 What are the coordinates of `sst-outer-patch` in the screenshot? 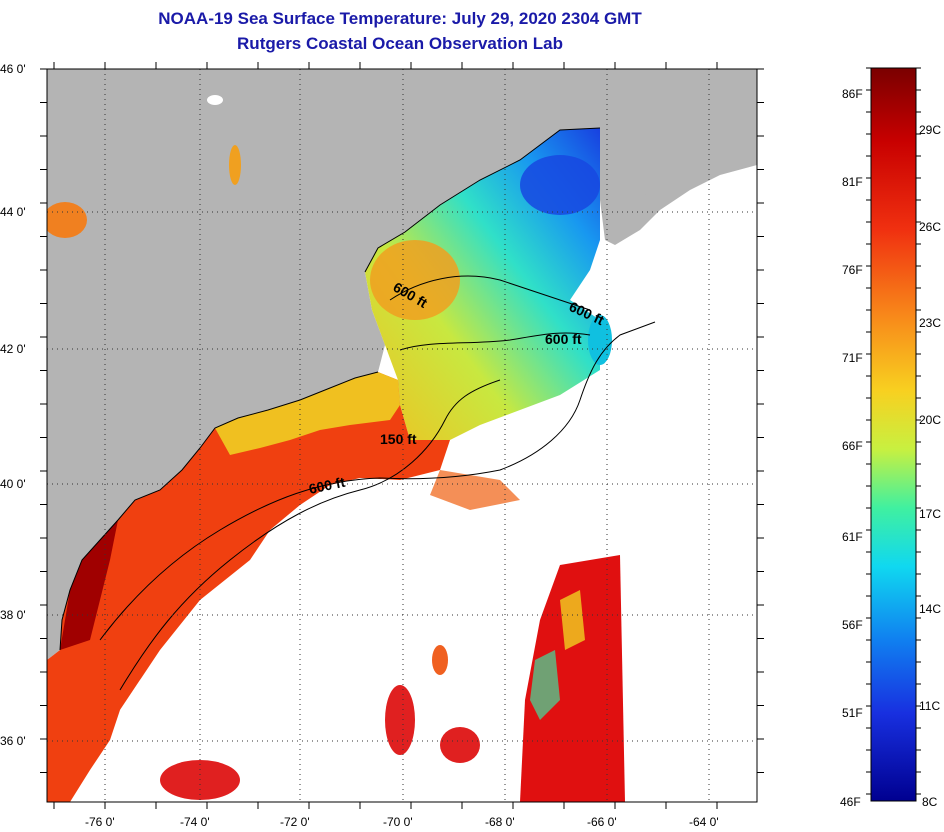 It's located at (475, 490).